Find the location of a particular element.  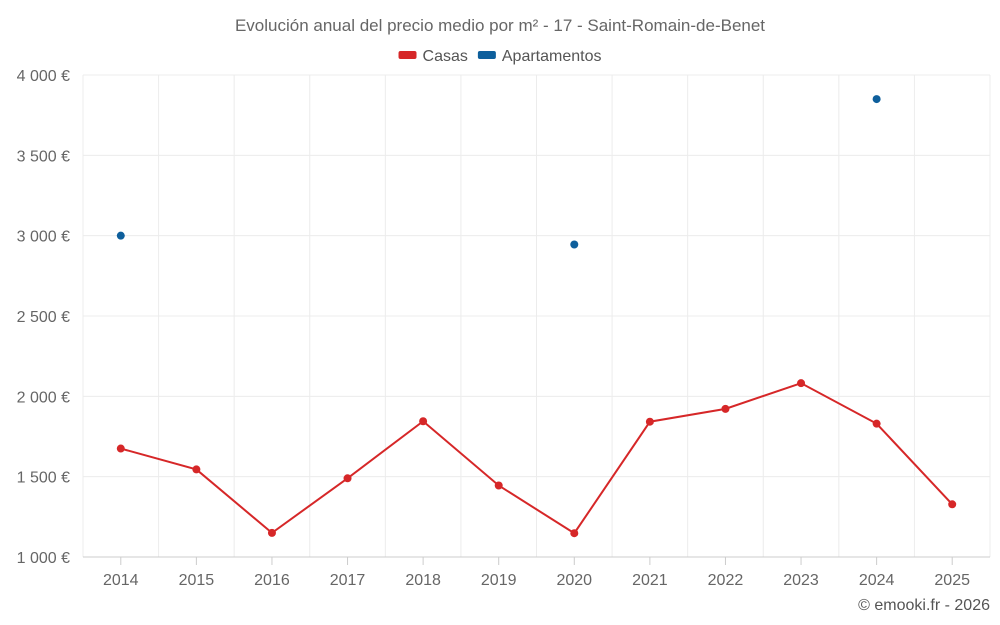

y-tick-label: 2 500 € is located at coordinates (43, 317).